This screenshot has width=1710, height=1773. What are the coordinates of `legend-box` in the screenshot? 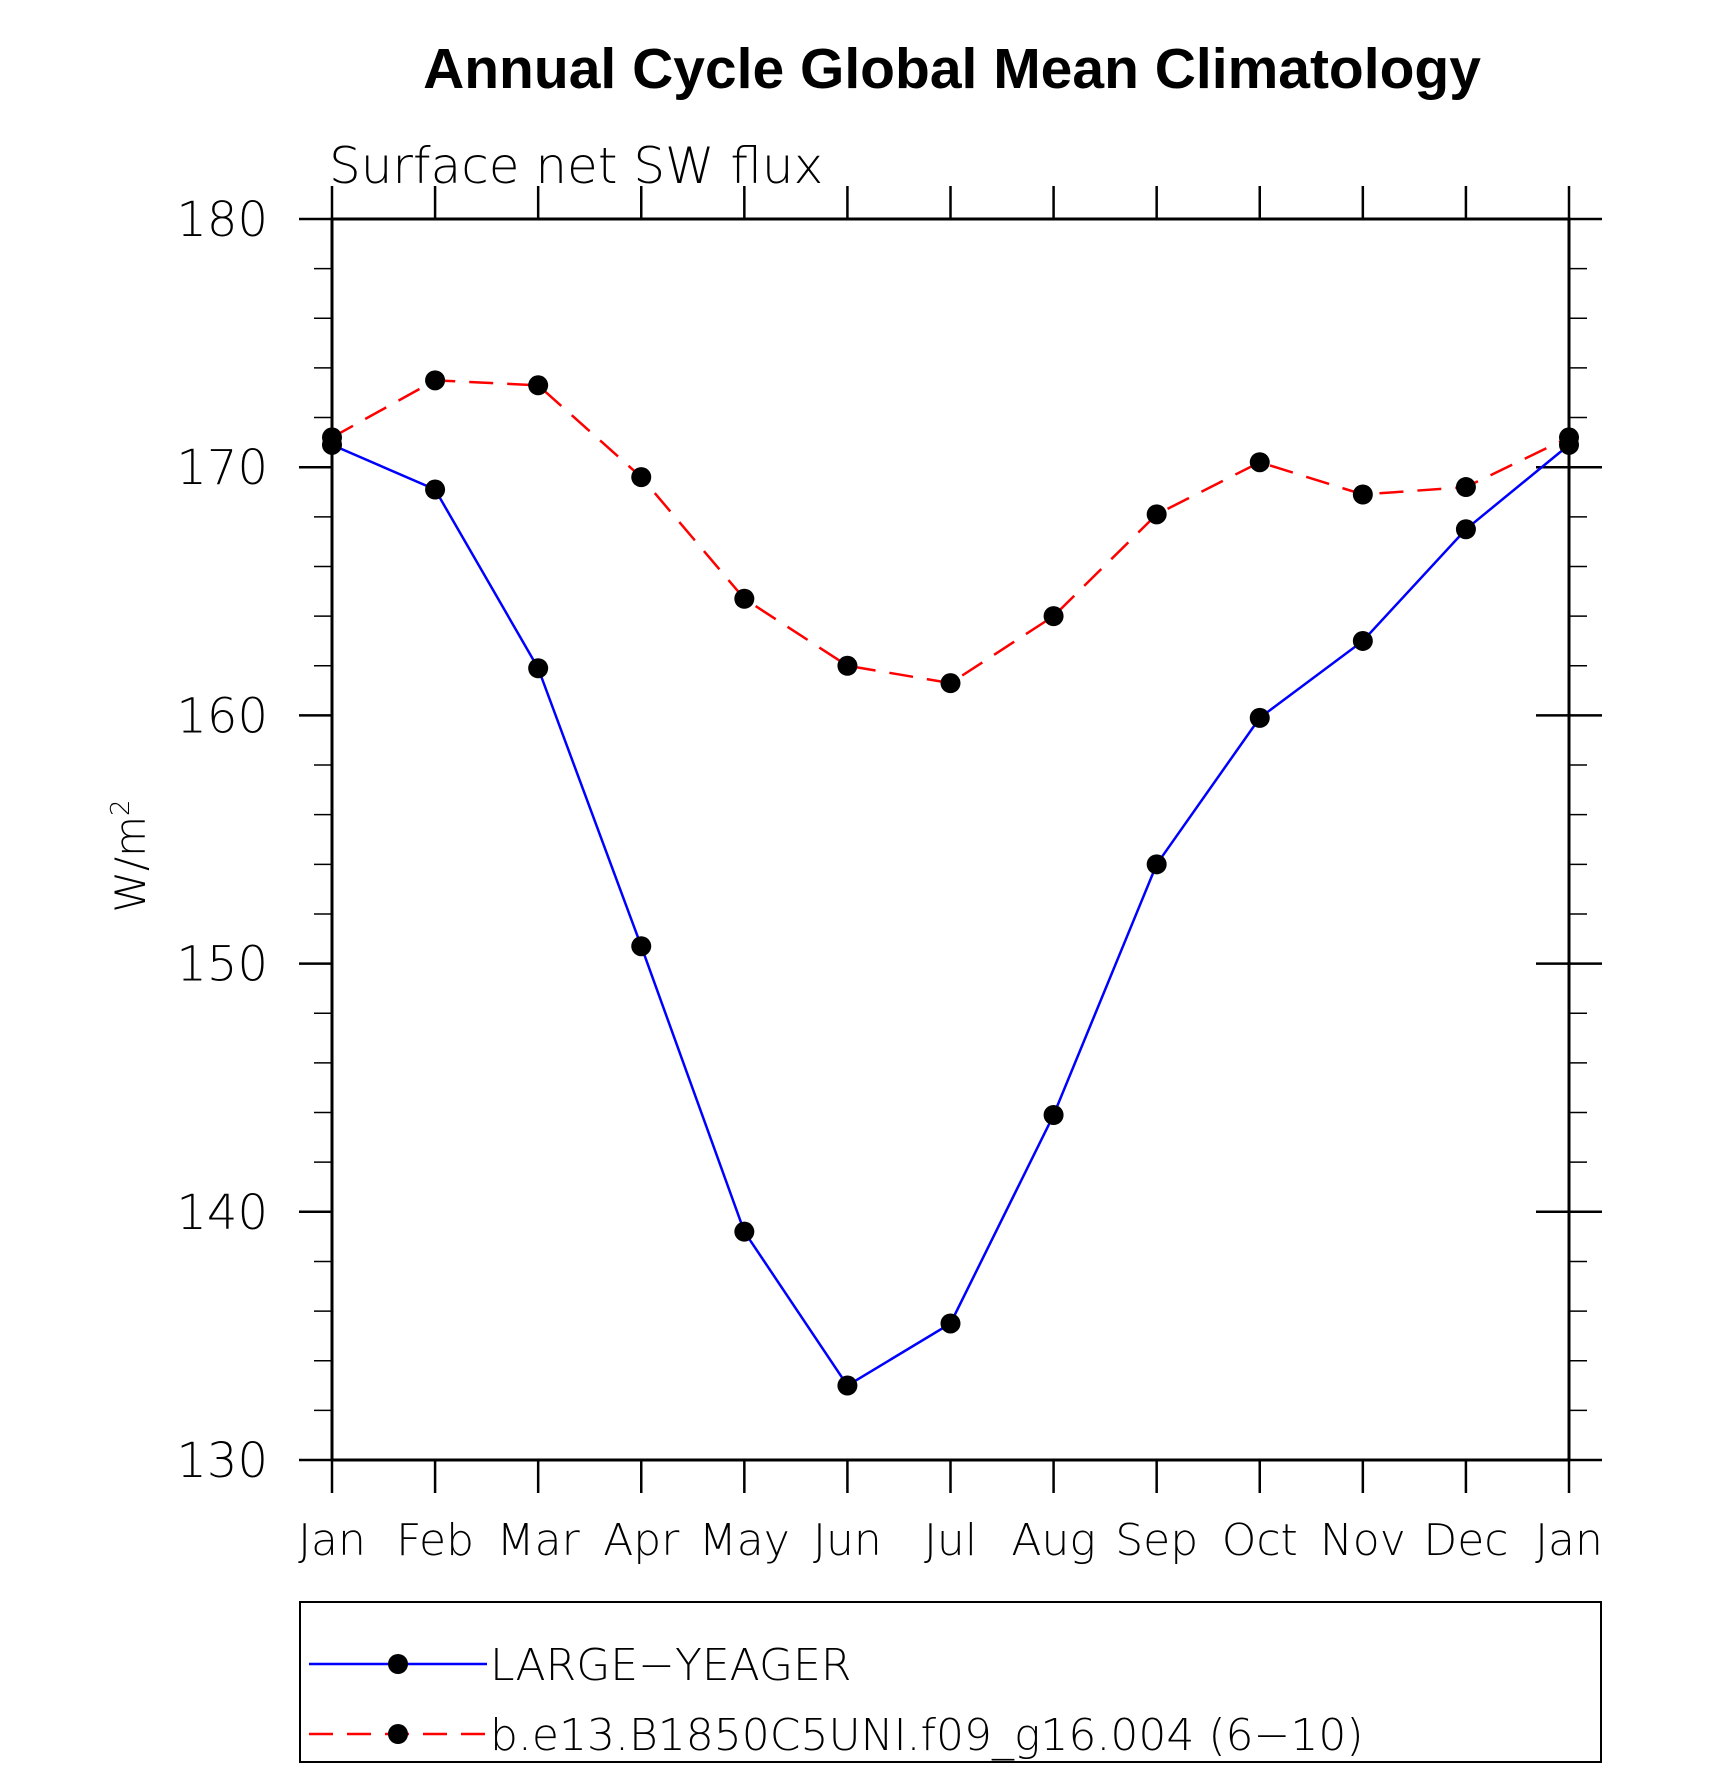 It's located at (950, 1682).